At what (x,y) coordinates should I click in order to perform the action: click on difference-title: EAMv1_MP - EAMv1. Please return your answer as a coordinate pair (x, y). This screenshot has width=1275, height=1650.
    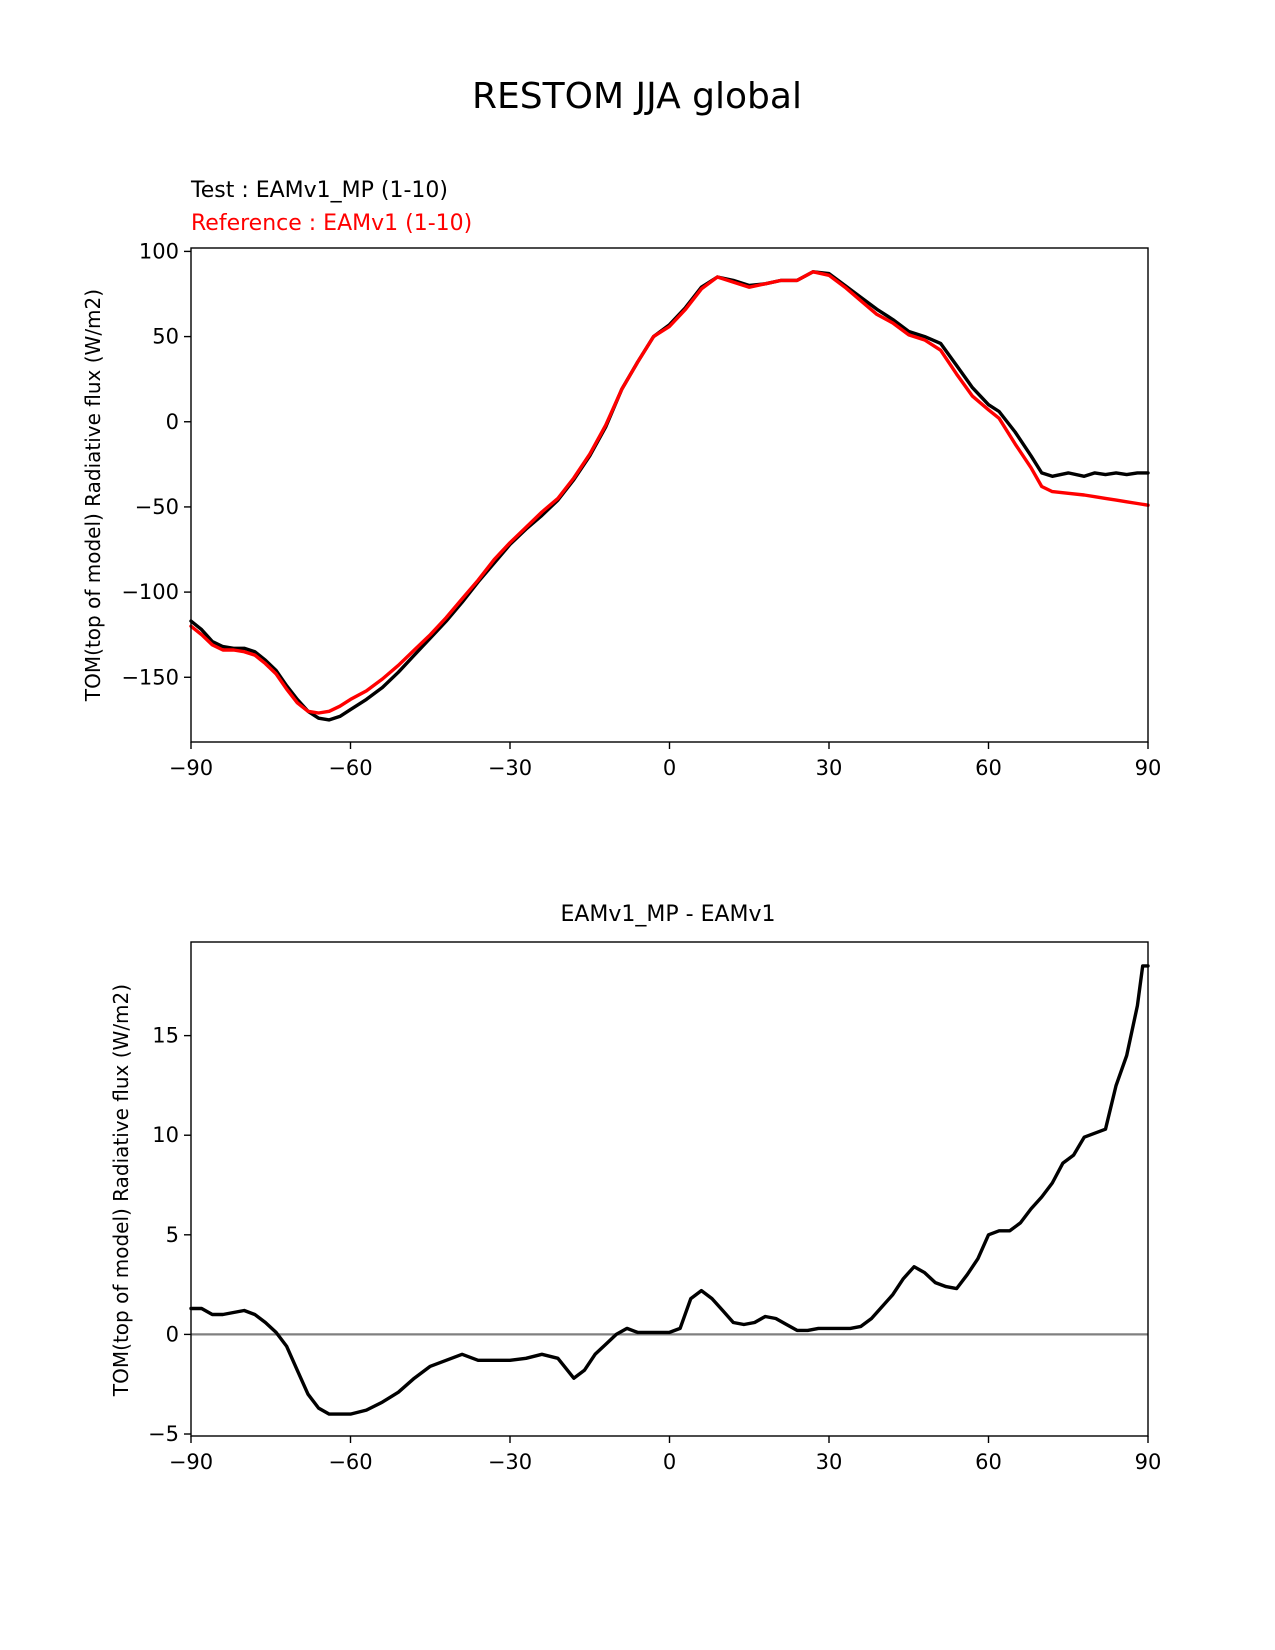
    Looking at the image, I should click on (667, 914).